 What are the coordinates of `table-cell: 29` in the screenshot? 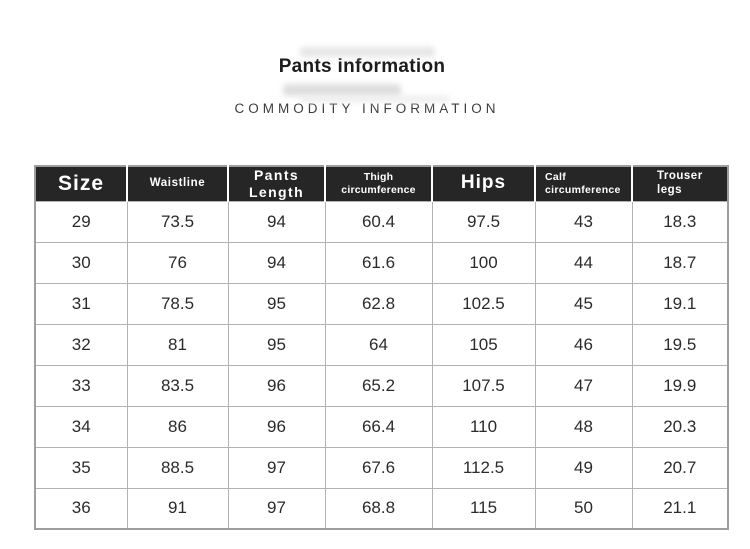 It's located at (81, 221).